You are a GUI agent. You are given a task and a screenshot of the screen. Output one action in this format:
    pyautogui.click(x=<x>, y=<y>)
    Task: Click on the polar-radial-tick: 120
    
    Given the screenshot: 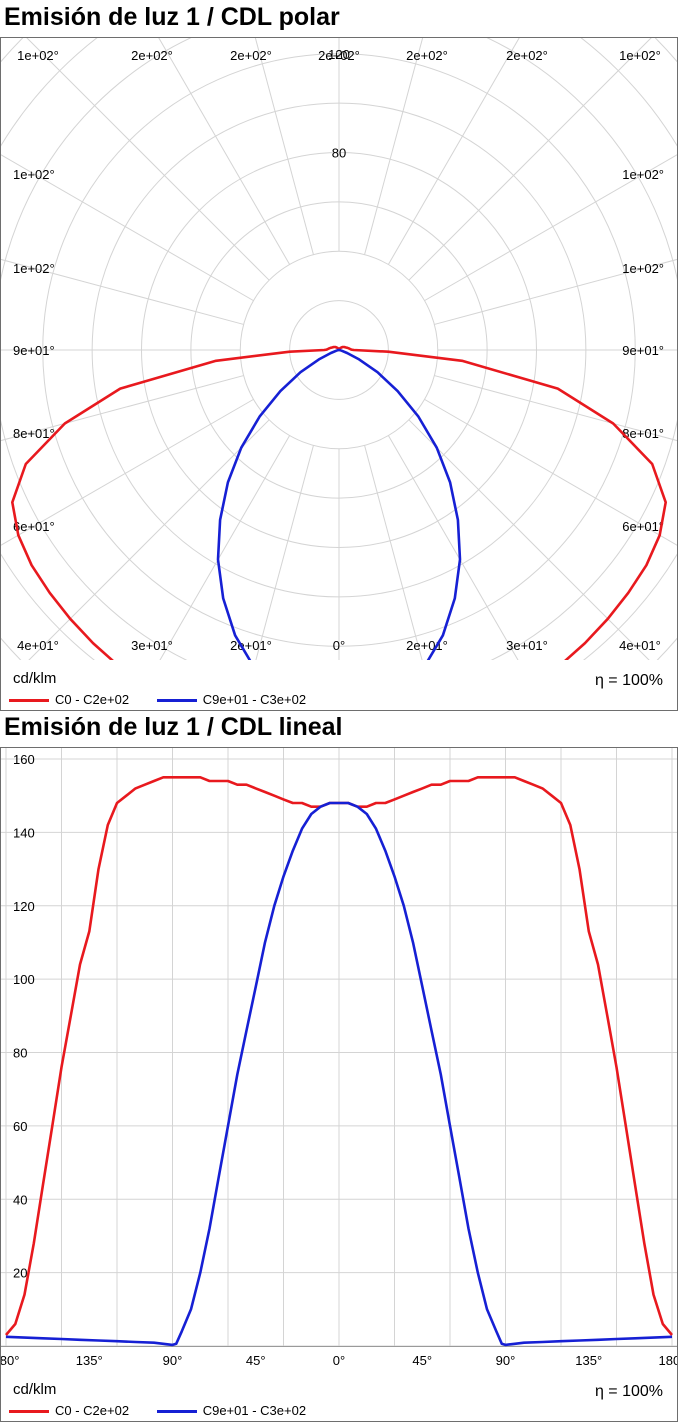 What is the action you would take?
    pyautogui.click(x=339, y=54)
    